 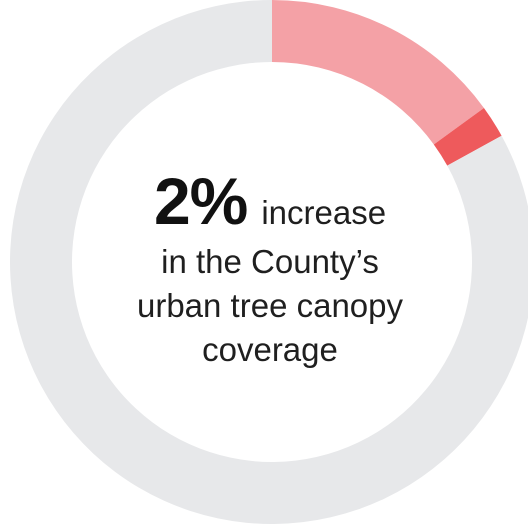 I want to click on description-line: in the County’s, so click(x=270, y=261).